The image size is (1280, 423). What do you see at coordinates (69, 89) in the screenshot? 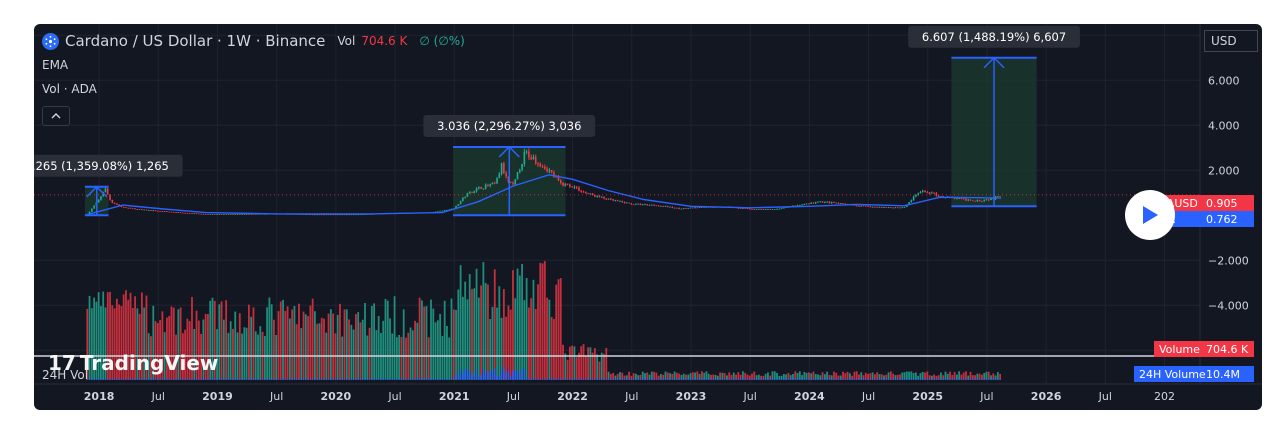
I see `indicator-volume-legend: Vol · ADA` at bounding box center [69, 89].